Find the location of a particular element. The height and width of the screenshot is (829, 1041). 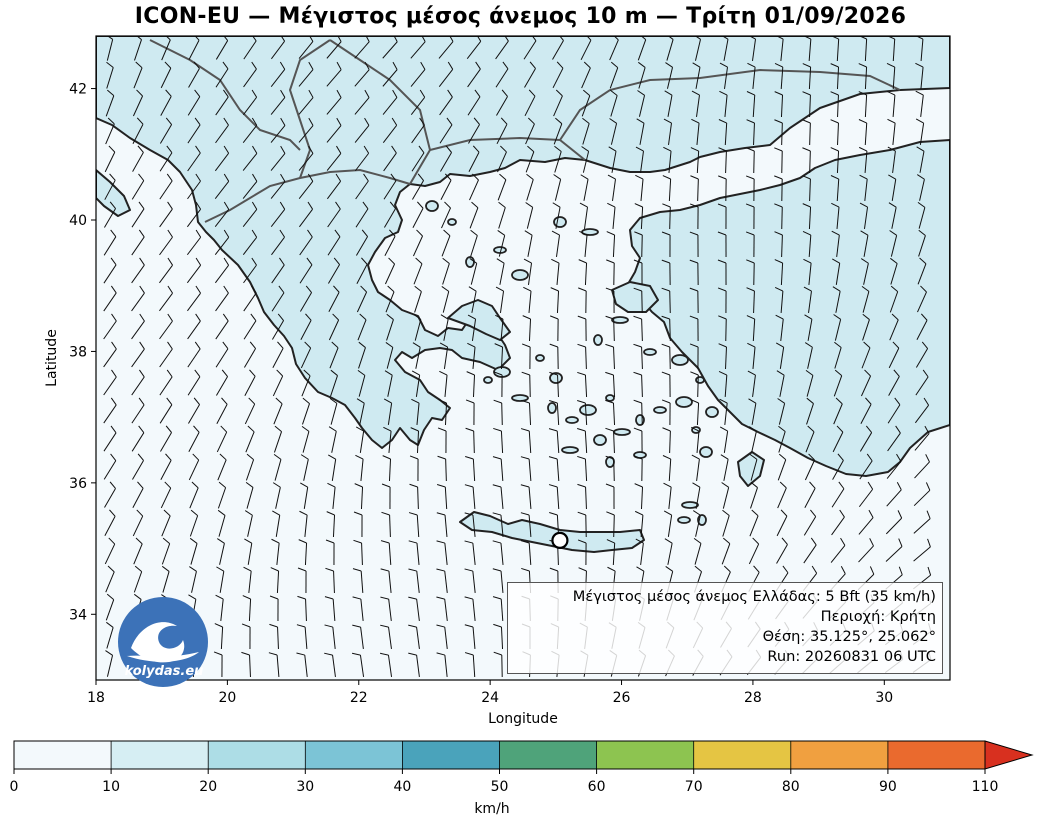

colorbar-tick-label: 20 is located at coordinates (208, 787).